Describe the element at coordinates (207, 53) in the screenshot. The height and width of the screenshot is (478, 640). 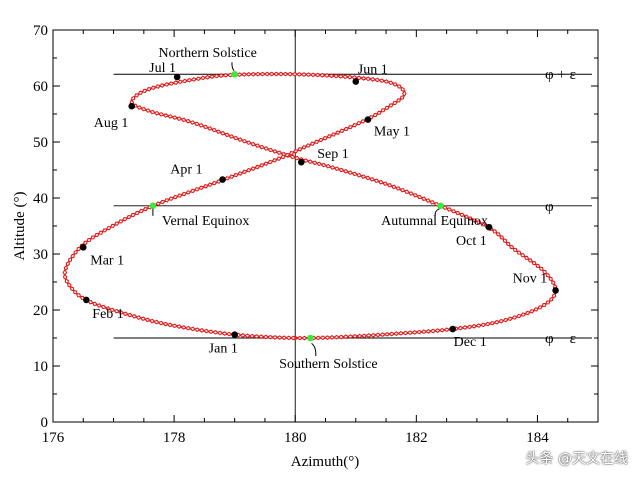
I see `event-label: Northern Solstice` at that location.